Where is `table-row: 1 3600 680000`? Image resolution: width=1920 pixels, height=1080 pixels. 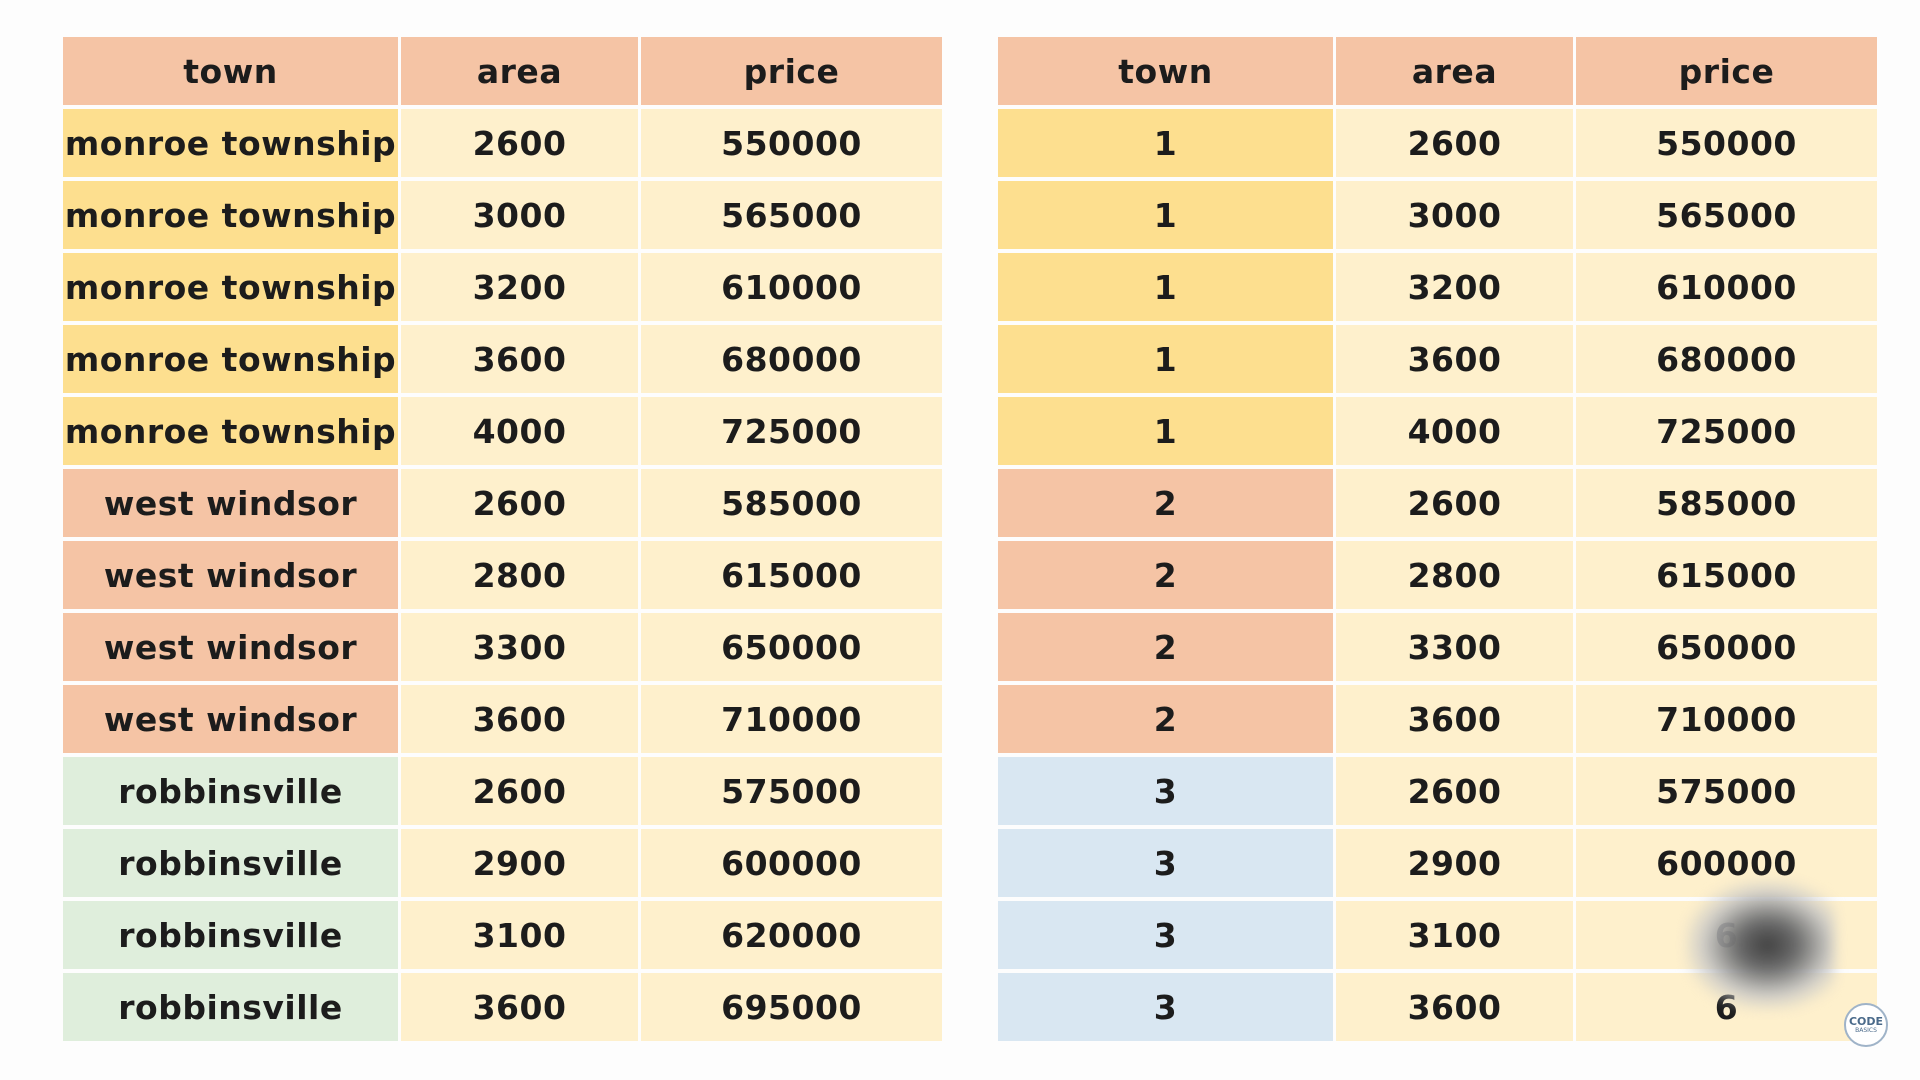
table-row: 1 3600 680000 is located at coordinates (1439, 361).